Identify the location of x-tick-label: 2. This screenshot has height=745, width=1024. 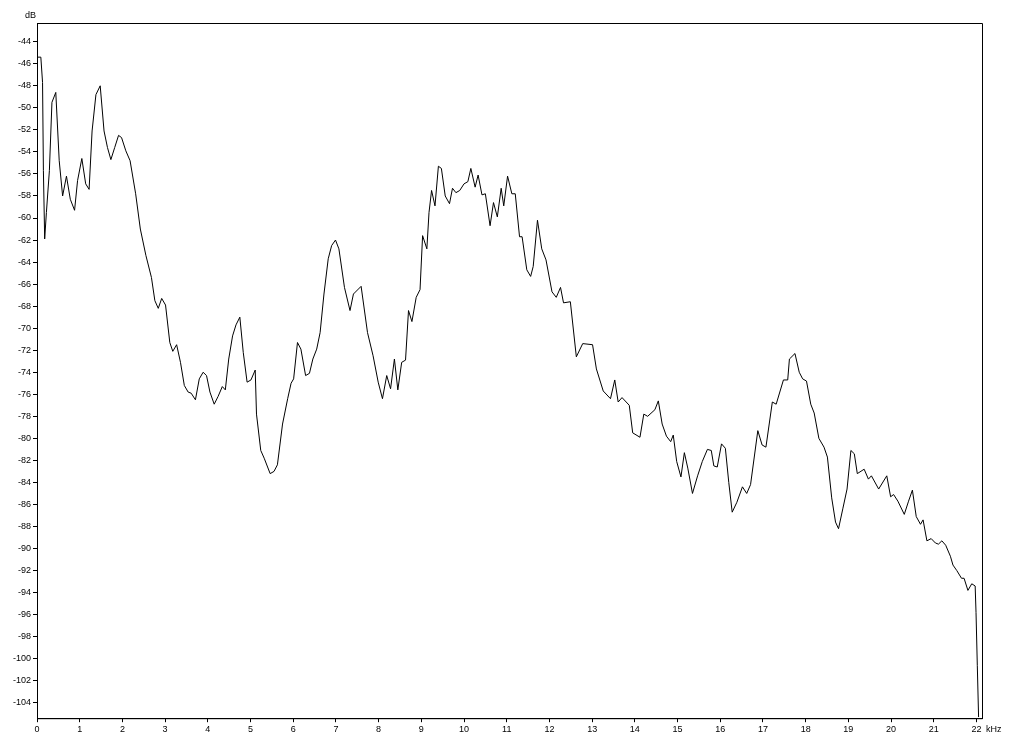
(122, 729).